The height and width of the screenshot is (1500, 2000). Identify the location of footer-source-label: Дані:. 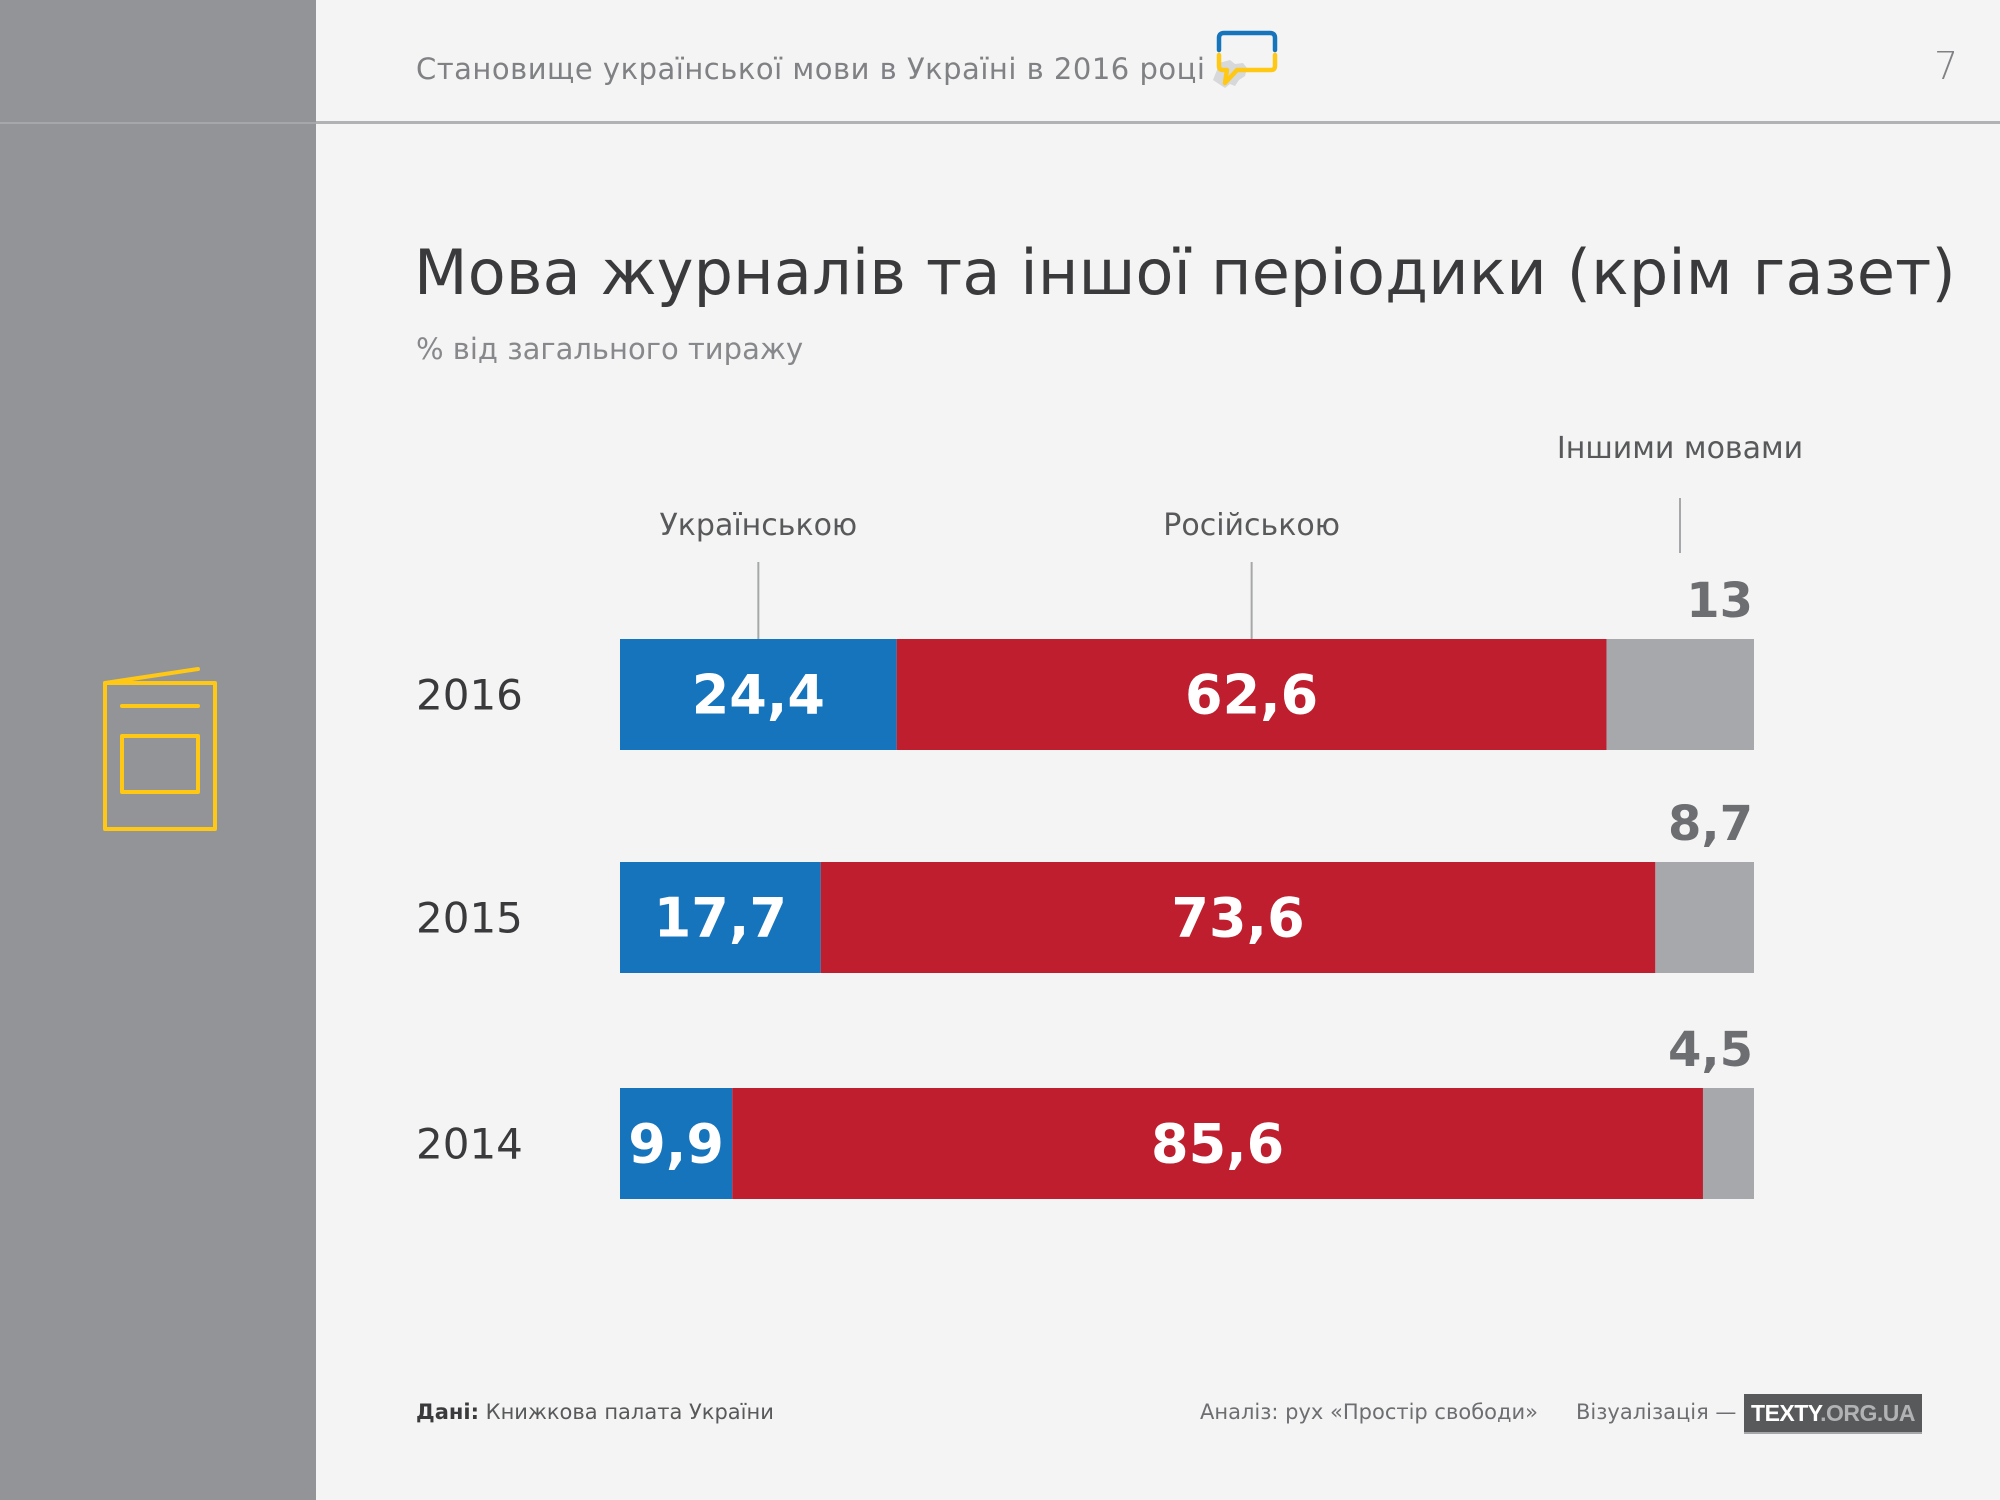
(447, 1412).